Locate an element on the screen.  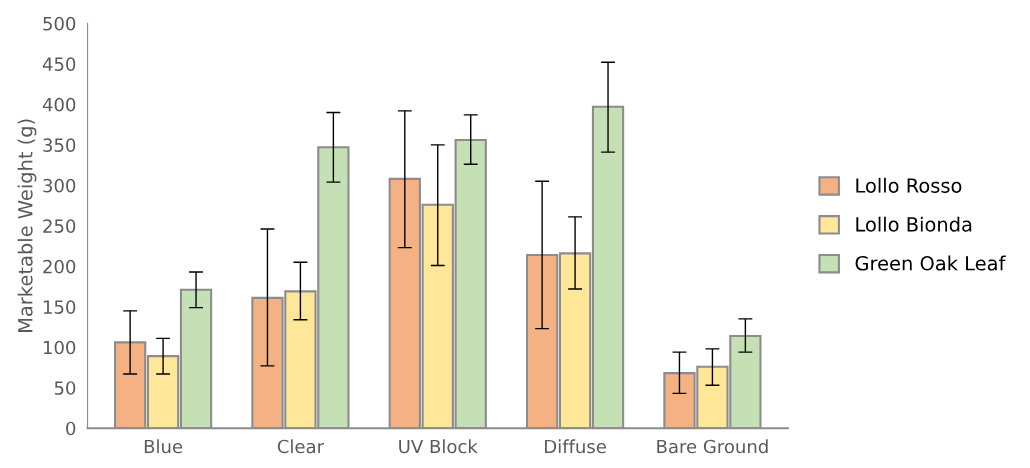
x-tick-label: Diffuse is located at coordinates (575, 446).